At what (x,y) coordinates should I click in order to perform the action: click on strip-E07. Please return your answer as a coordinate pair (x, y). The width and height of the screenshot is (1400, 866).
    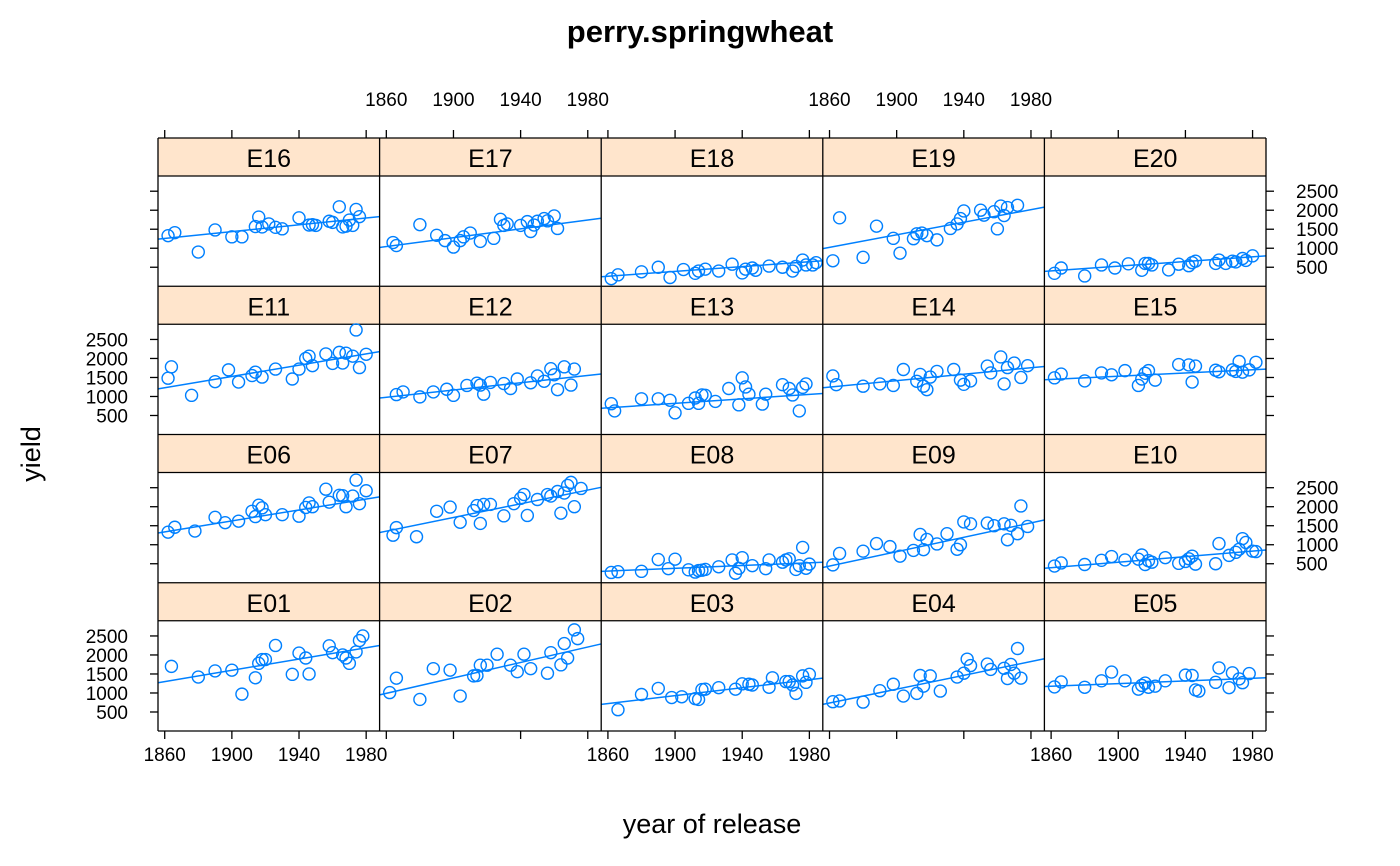
    Looking at the image, I should click on (490, 453).